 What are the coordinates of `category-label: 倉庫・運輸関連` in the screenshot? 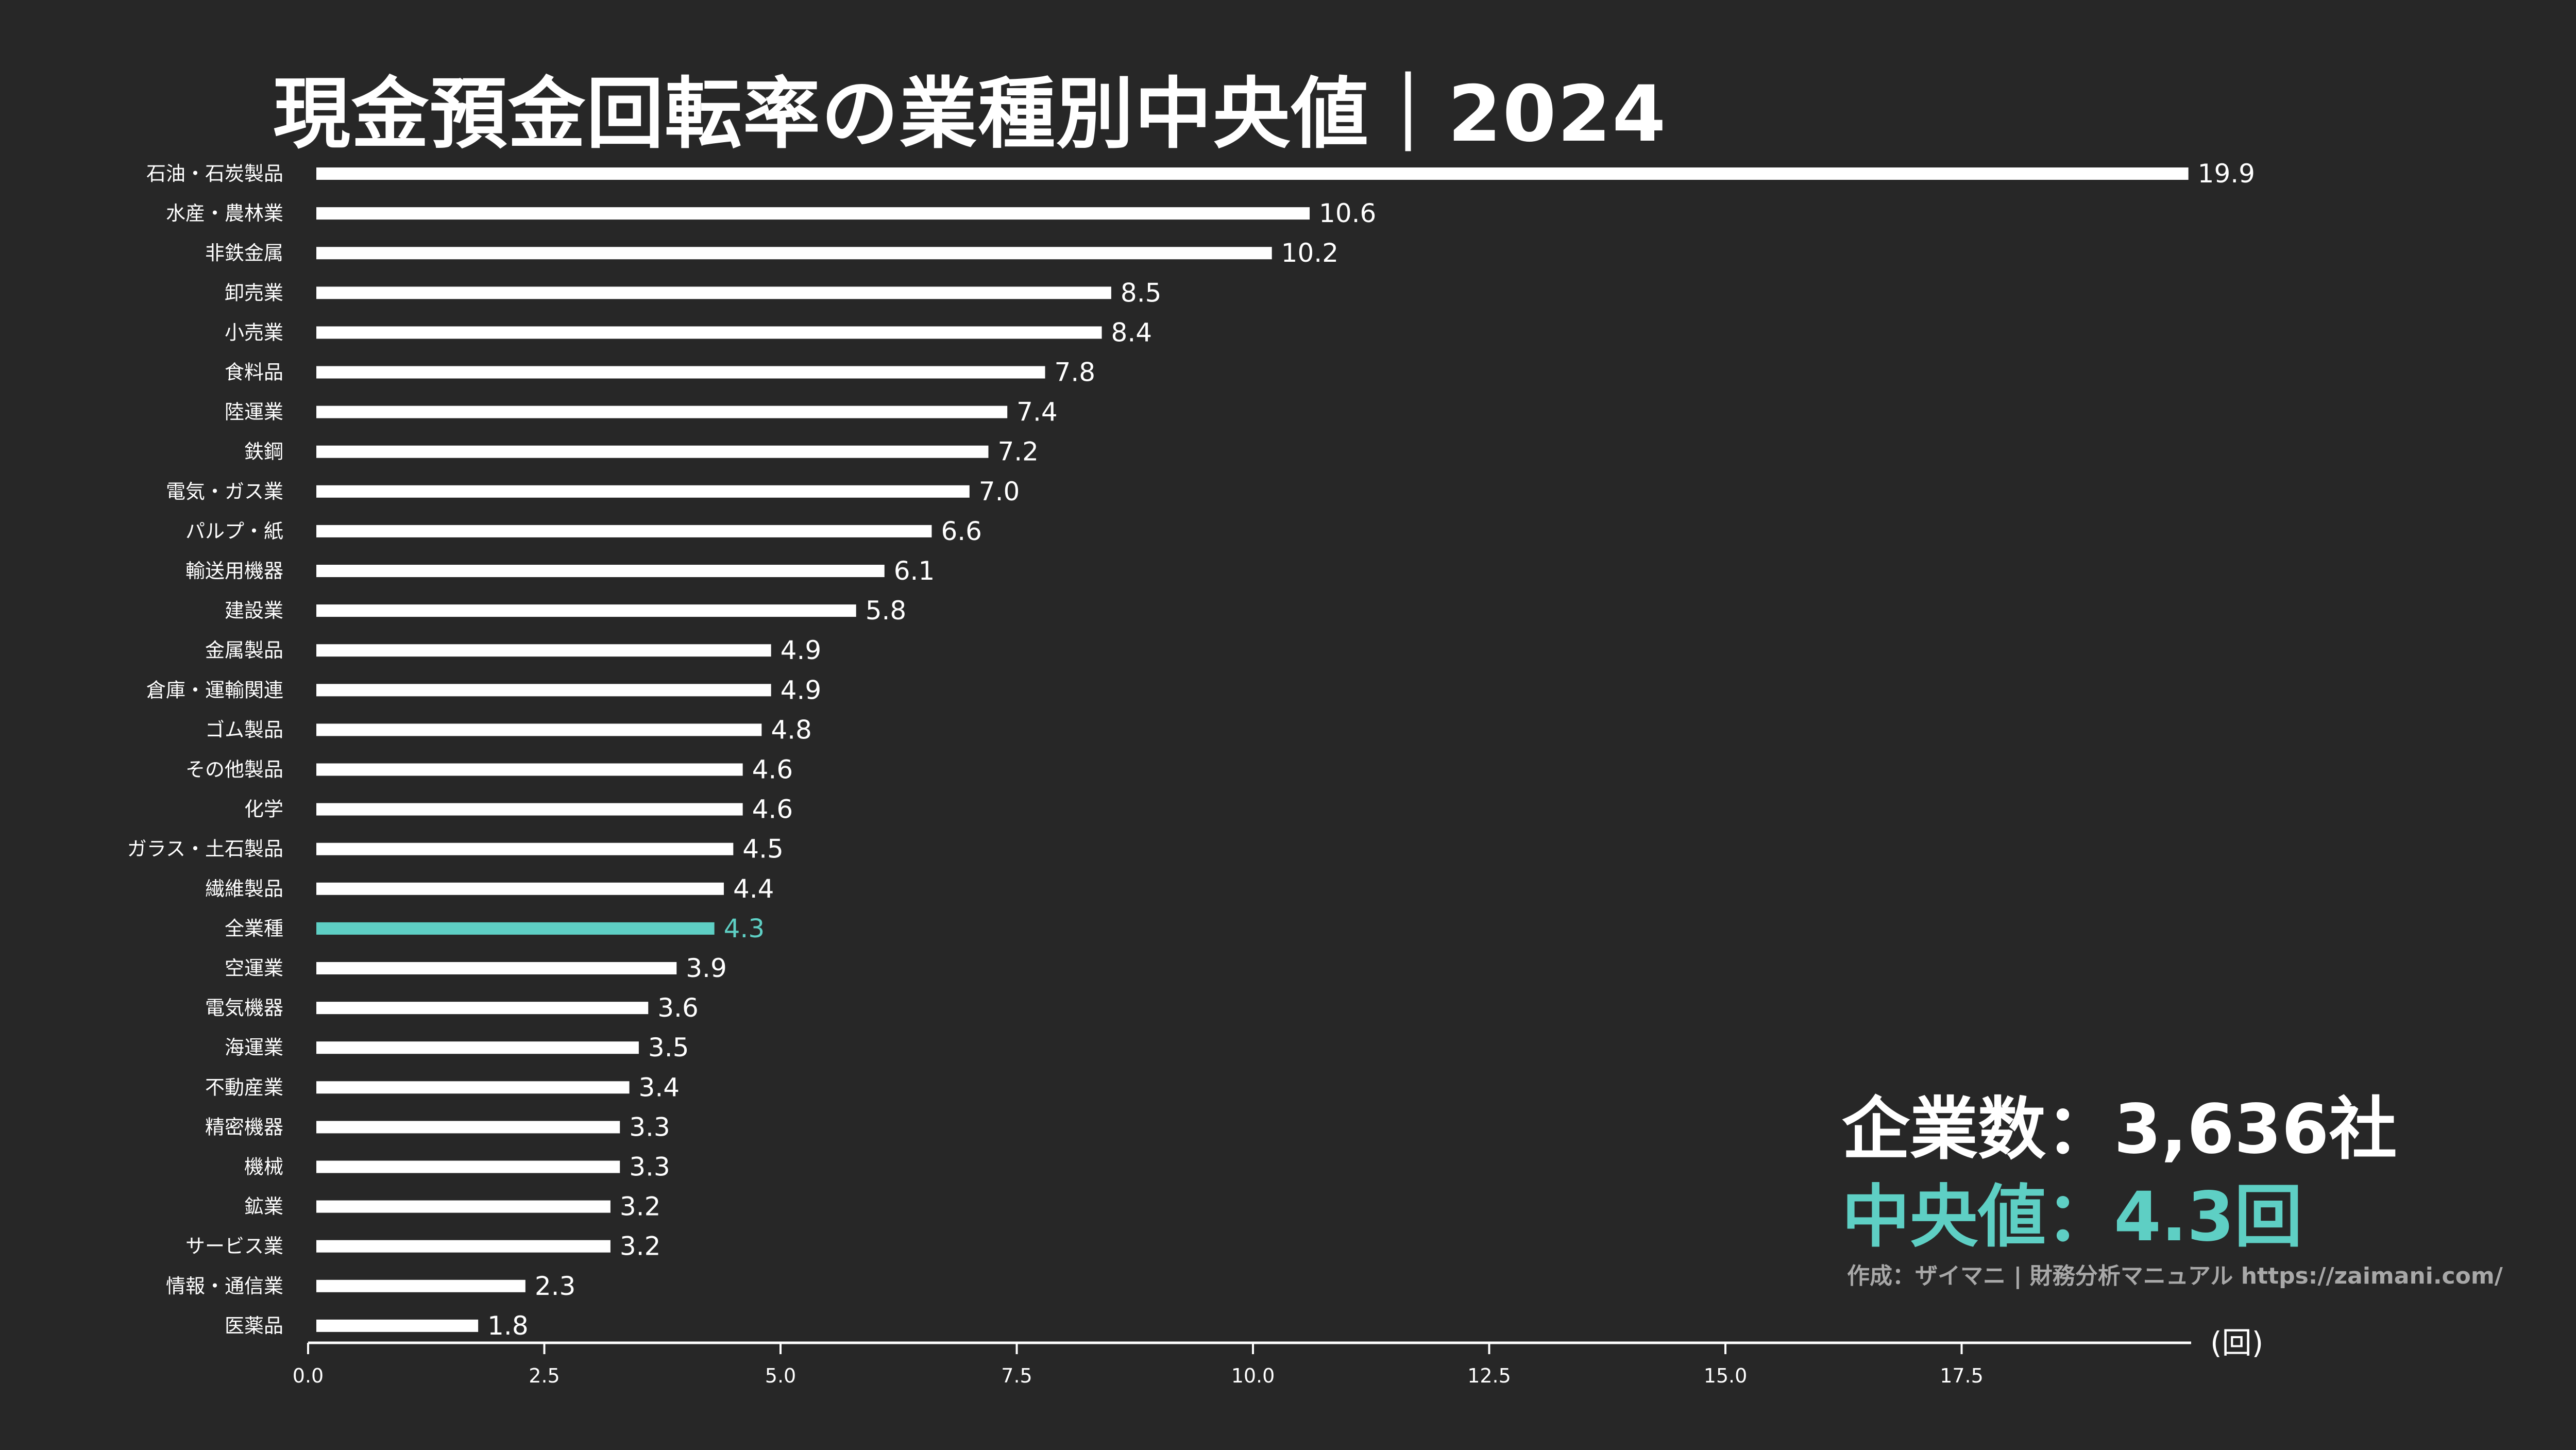 It's located at (214, 690).